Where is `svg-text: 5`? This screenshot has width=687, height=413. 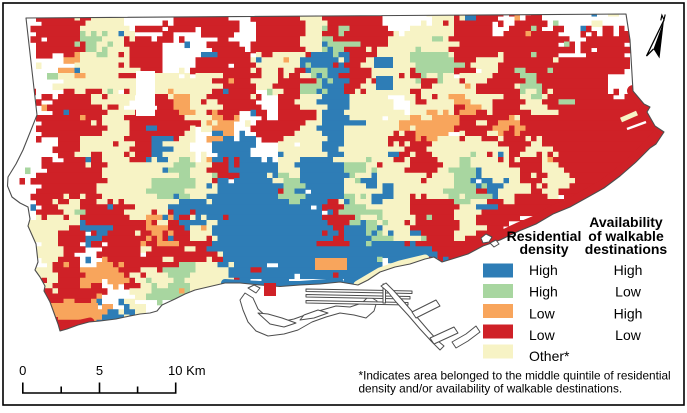
svg-text: 5 is located at coordinates (99, 370).